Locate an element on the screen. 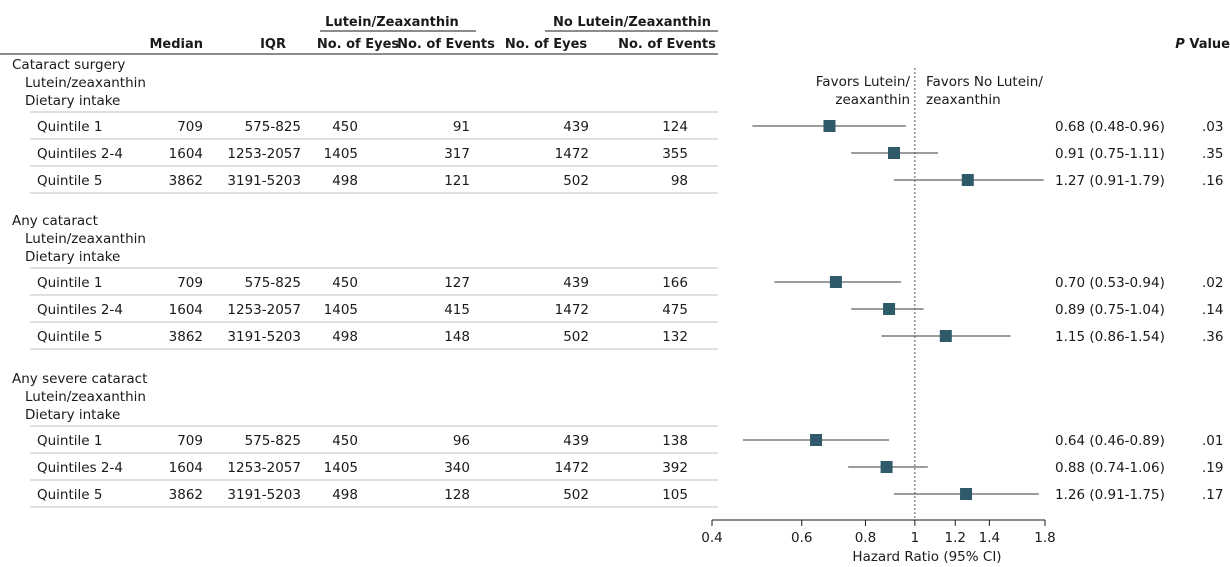 The image size is (1230, 567). cell-events: 317 is located at coordinates (457, 154).